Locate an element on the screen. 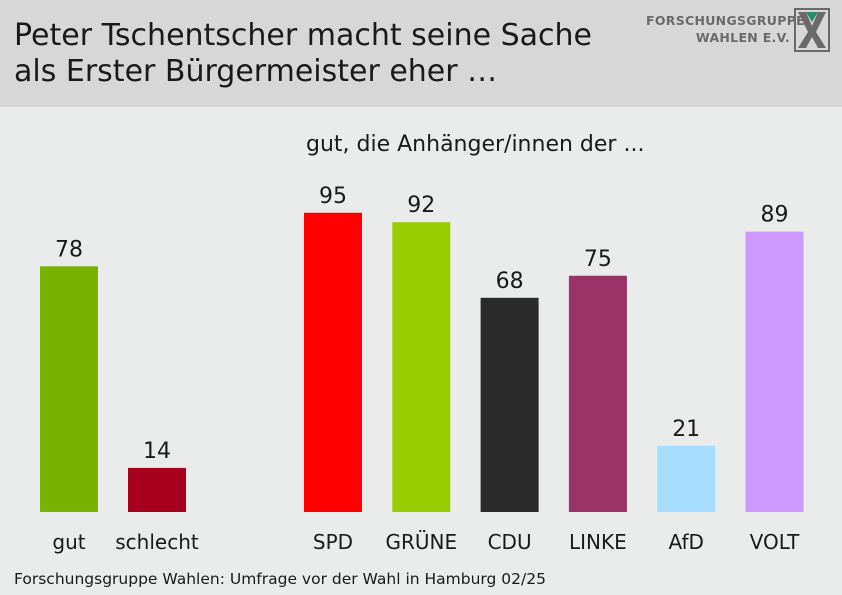  value-label-cdu: 68 is located at coordinates (510, 281).